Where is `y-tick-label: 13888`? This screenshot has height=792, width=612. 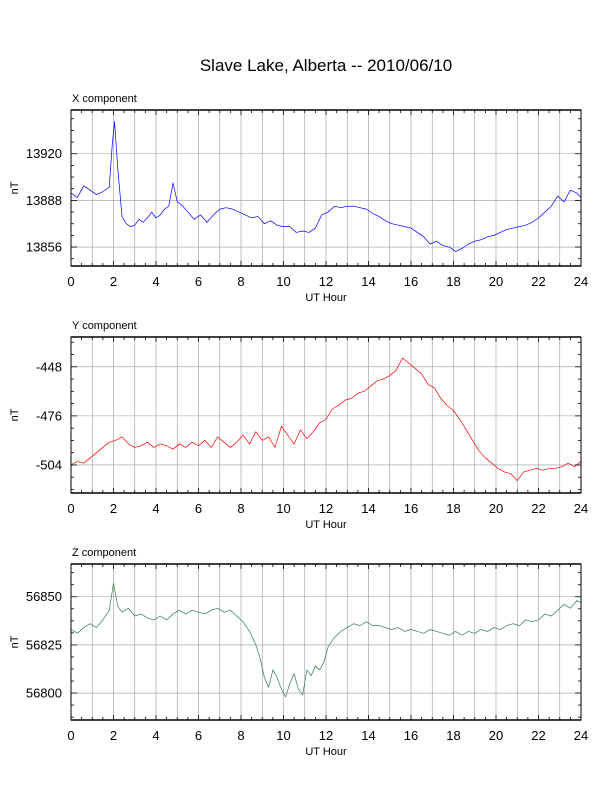
y-tick-label: 13888 is located at coordinates (44, 200).